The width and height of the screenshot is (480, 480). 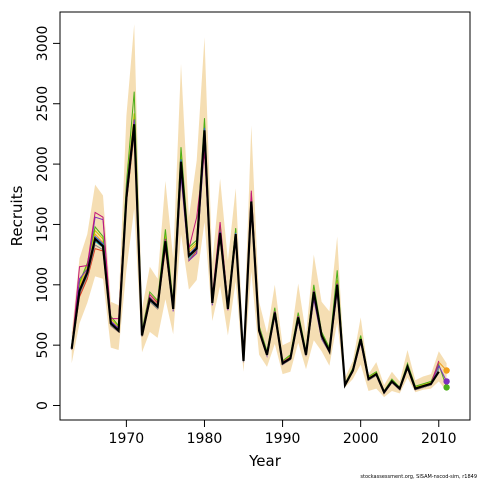 What do you see at coordinates (43, 405) in the screenshot?
I see `y-tick-label: 0` at bounding box center [43, 405].